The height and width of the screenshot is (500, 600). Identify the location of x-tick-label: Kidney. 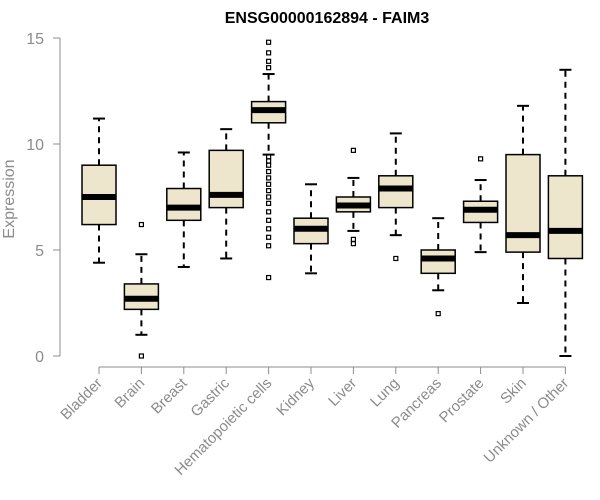
(295, 396).